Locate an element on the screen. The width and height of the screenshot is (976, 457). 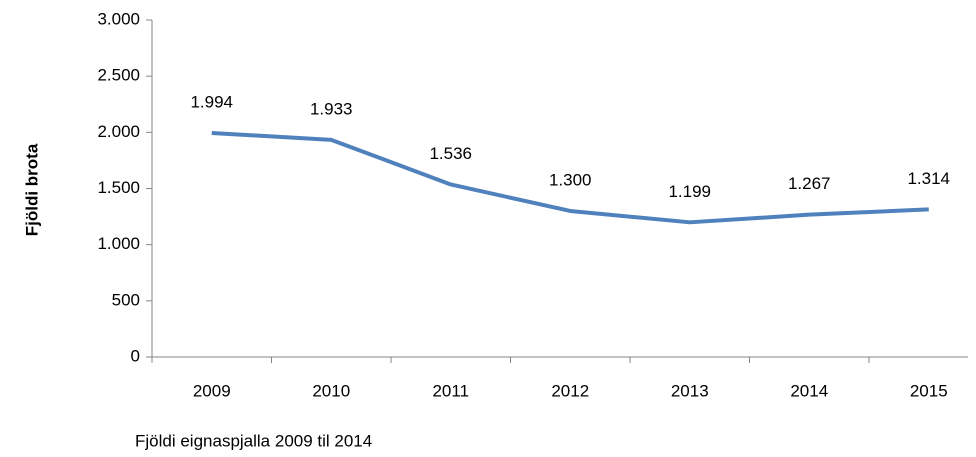
data-label: 1.267 is located at coordinates (809, 183).